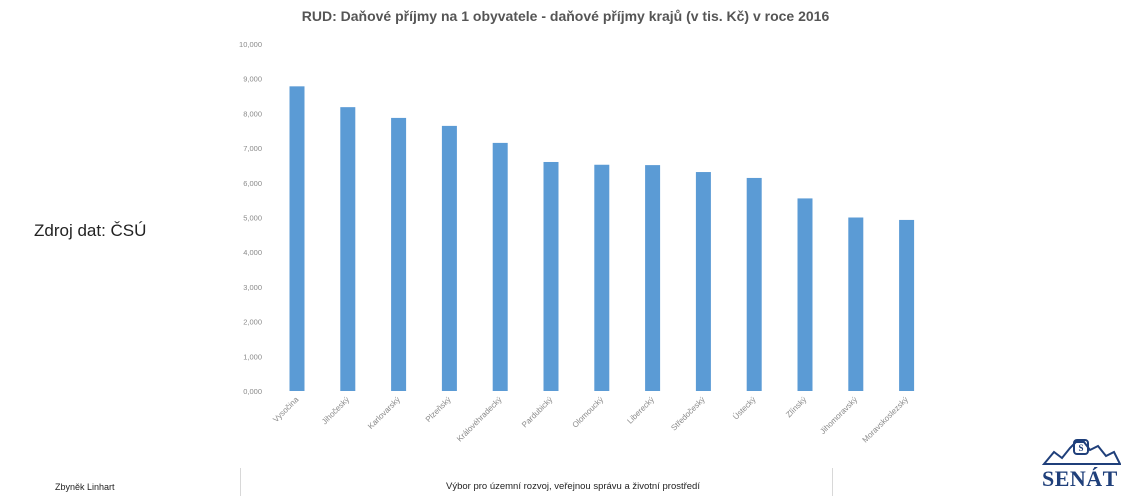 The image size is (1121, 498). I want to click on y-tick-label: 7,000, so click(252, 148).